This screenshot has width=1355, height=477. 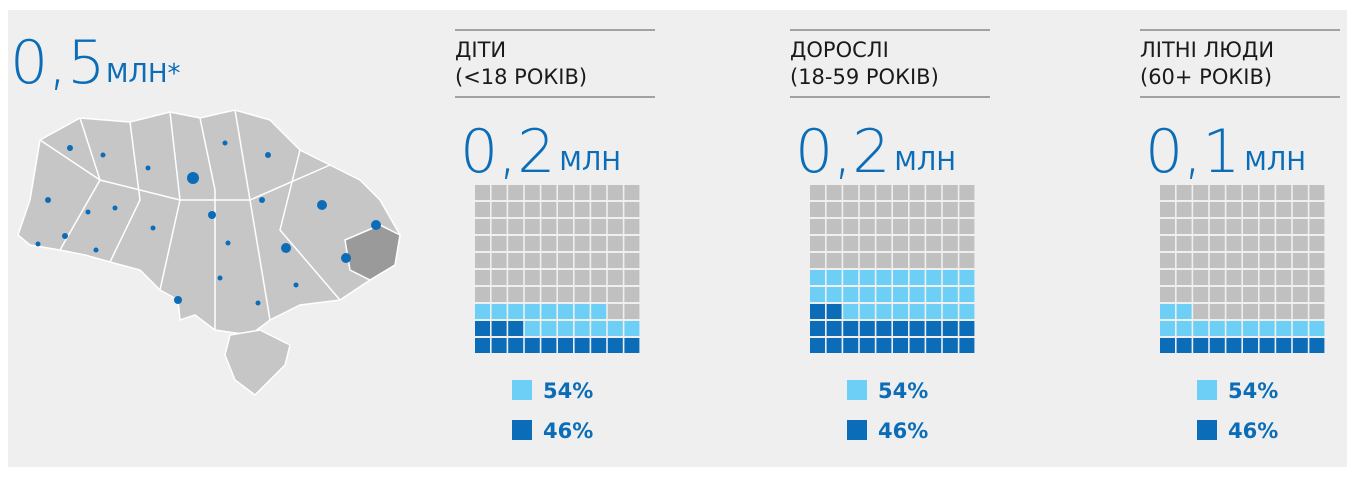 I want to click on group-title: (18-59 РОКІВ), so click(x=864, y=77).